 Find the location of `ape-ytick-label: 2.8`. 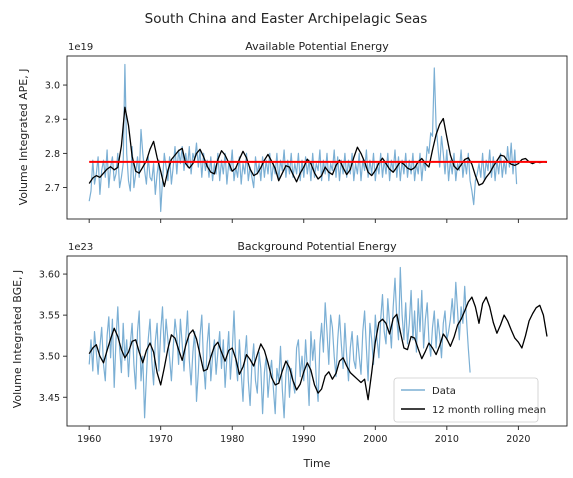

ape-ytick-label: 2.8 is located at coordinates (52, 154).